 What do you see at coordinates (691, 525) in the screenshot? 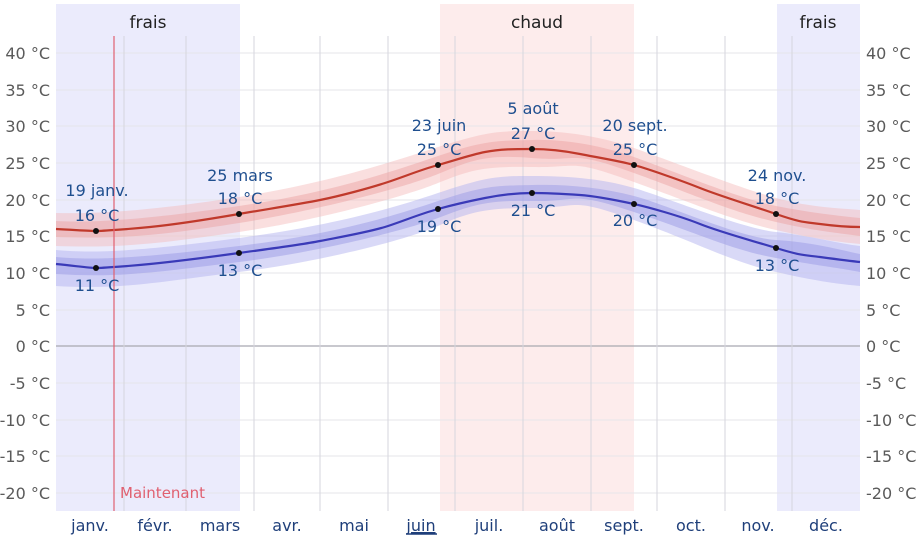
I see `month-oct: oct.` at bounding box center [691, 525].